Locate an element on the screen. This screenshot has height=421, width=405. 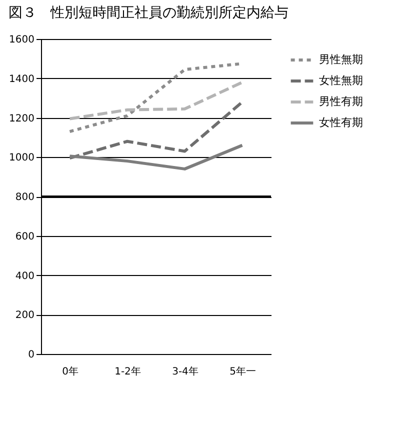
y-tick-label: 1600 is located at coordinates (21, 40).